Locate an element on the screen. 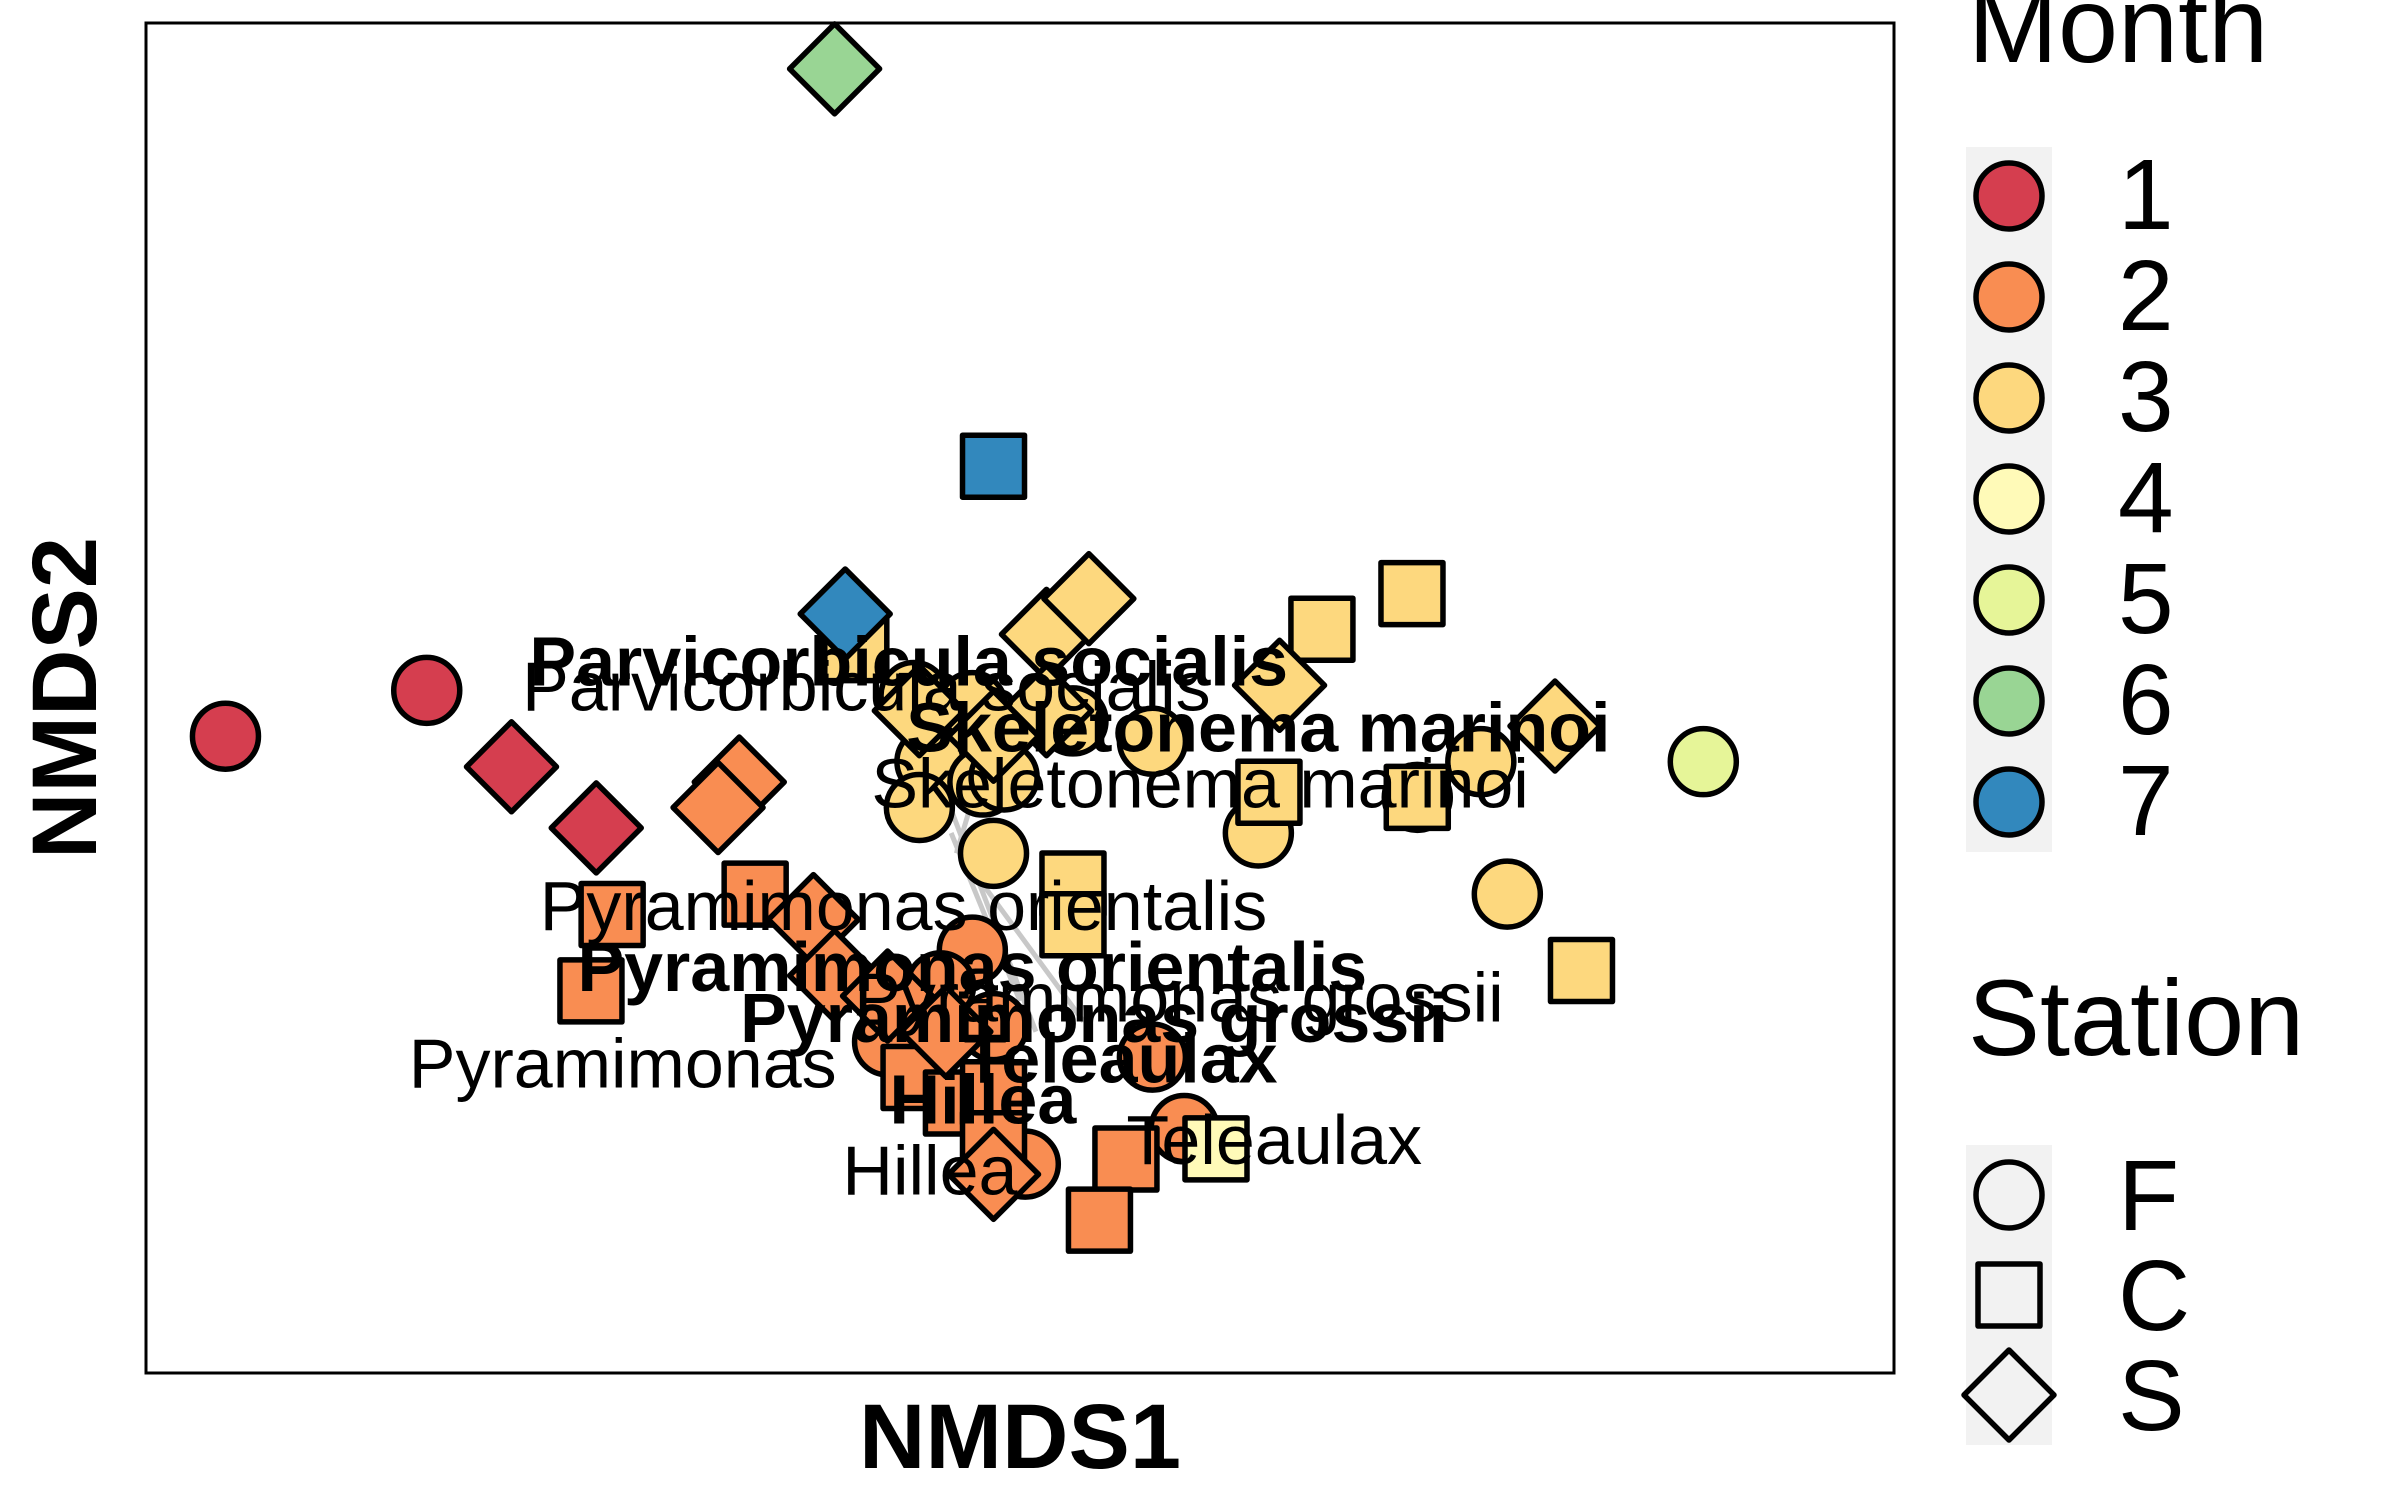  legend-month-label: 5 is located at coordinates (2146, 599).